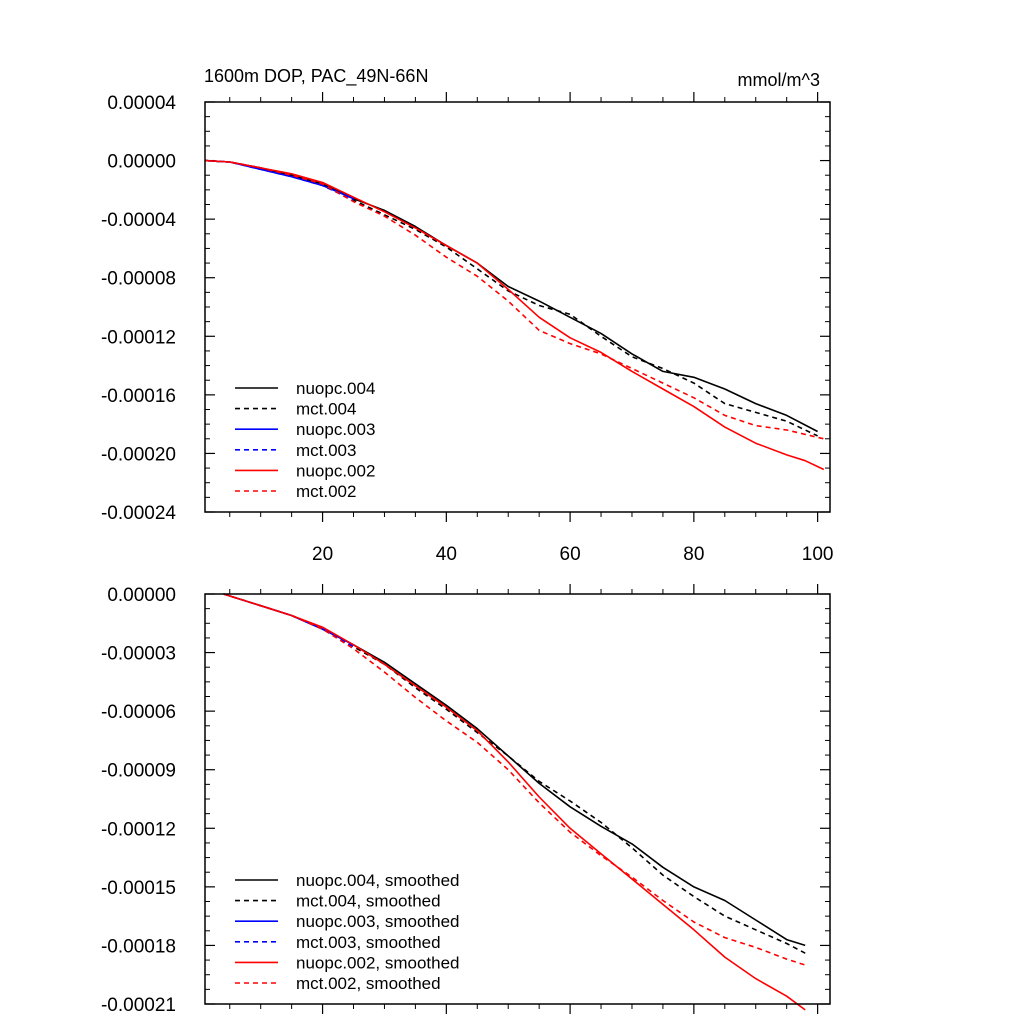 Image resolution: width=1024 pixels, height=1024 pixels. Describe the element at coordinates (335, 470) in the screenshot. I see `legend-label: nuopc.002` at that location.